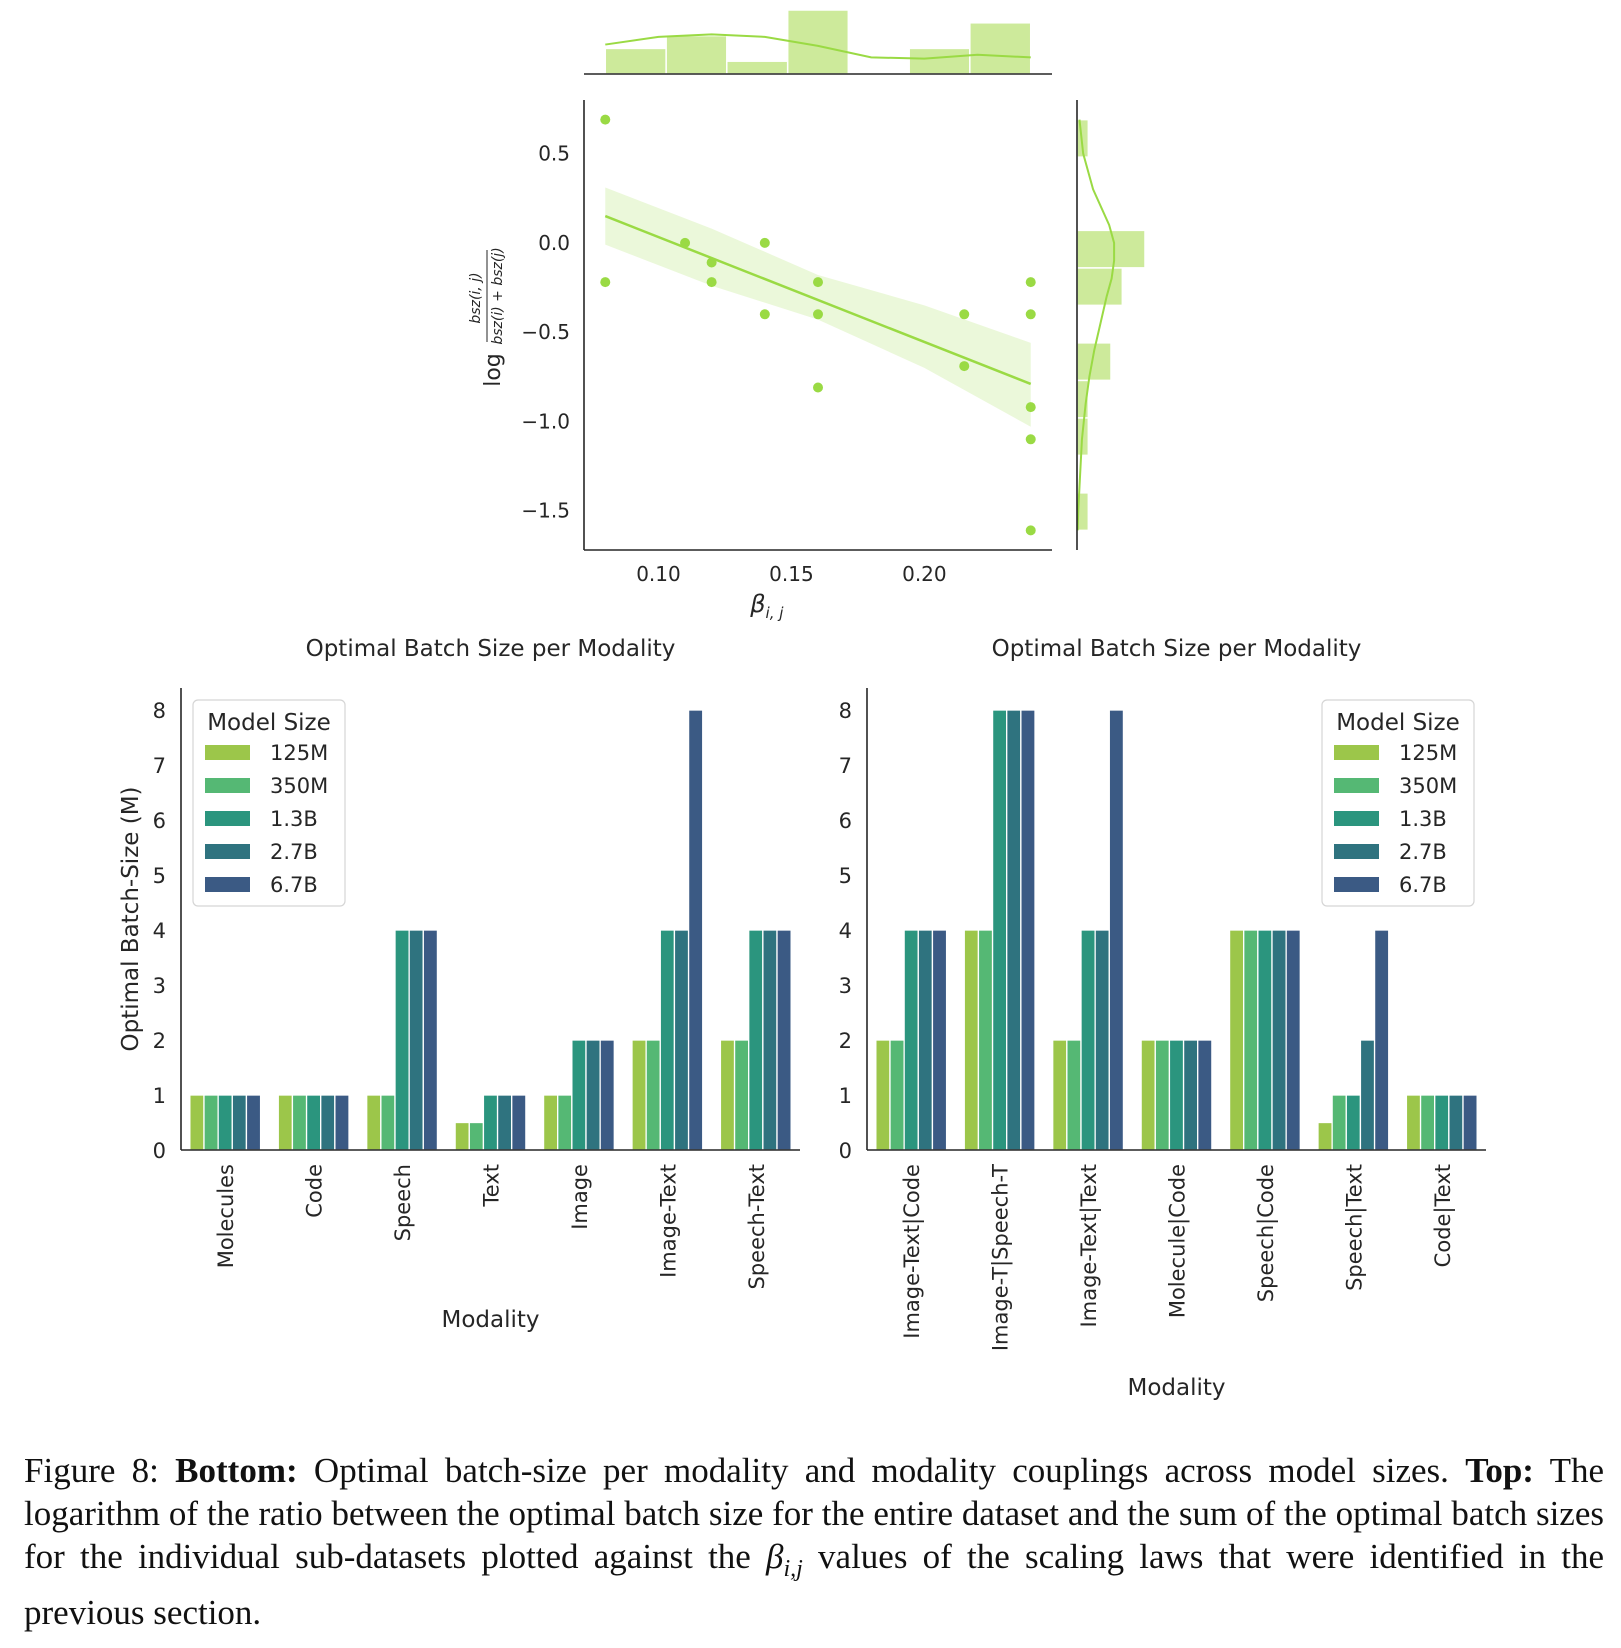 The image size is (1621, 1648). Describe the element at coordinates (897, 1095) in the screenshot. I see `bar-image-text-code-350m` at that location.